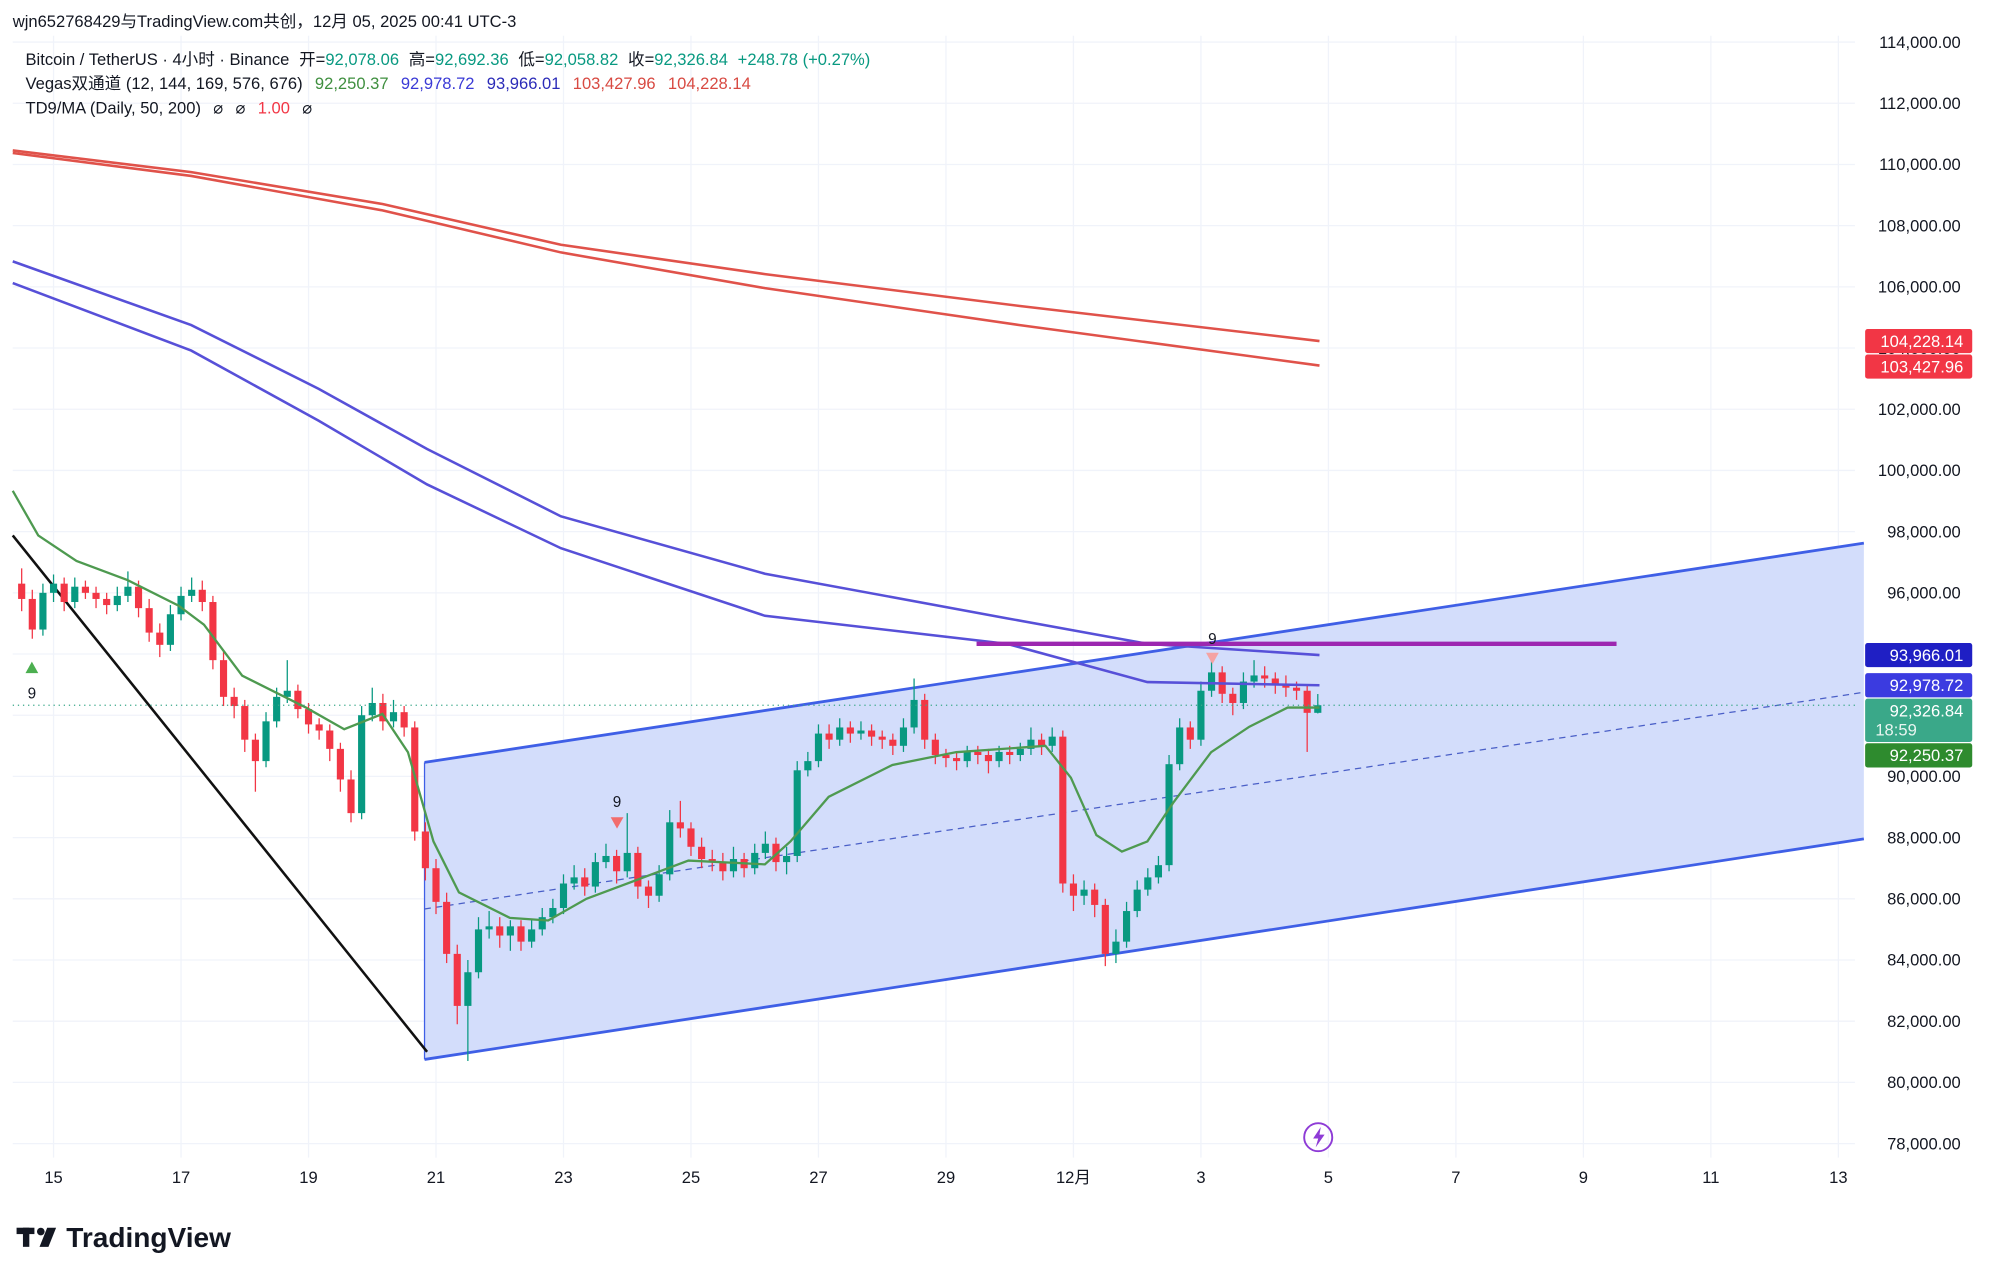 The image size is (1999, 1280). Describe the element at coordinates (1895, 730) in the screenshot. I see `price-countdown: 18:59` at that location.